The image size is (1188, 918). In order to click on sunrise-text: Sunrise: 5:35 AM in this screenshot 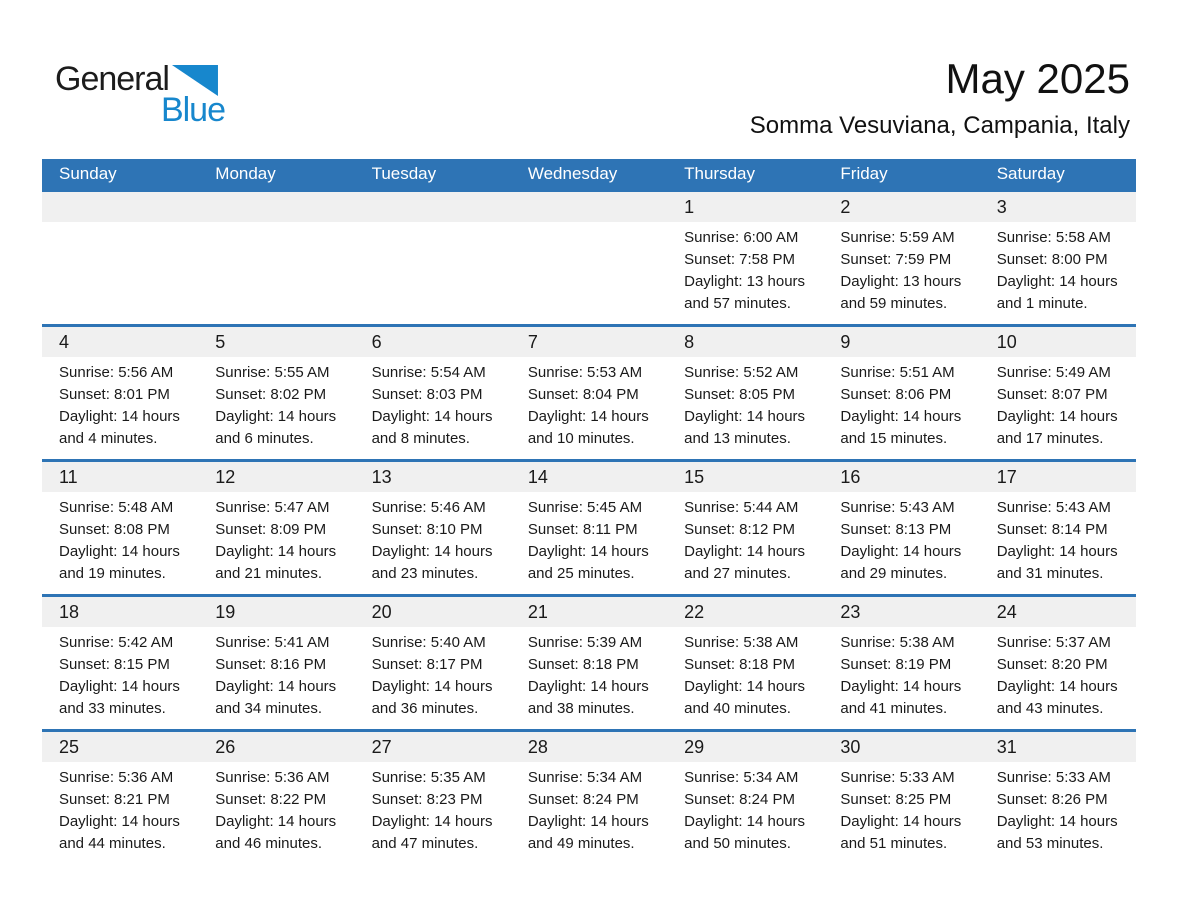, I will do `click(428, 777)`.